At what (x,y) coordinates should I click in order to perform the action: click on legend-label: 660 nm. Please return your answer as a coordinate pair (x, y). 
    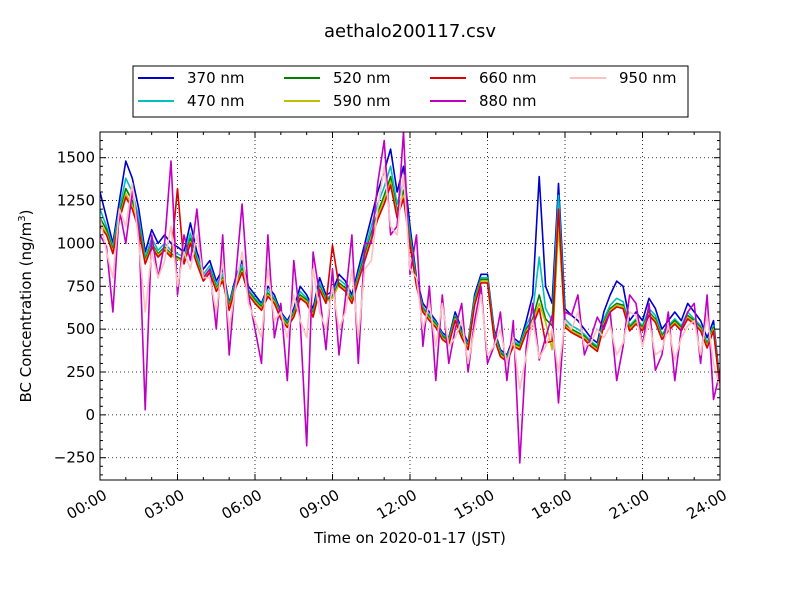
    Looking at the image, I should click on (508, 78).